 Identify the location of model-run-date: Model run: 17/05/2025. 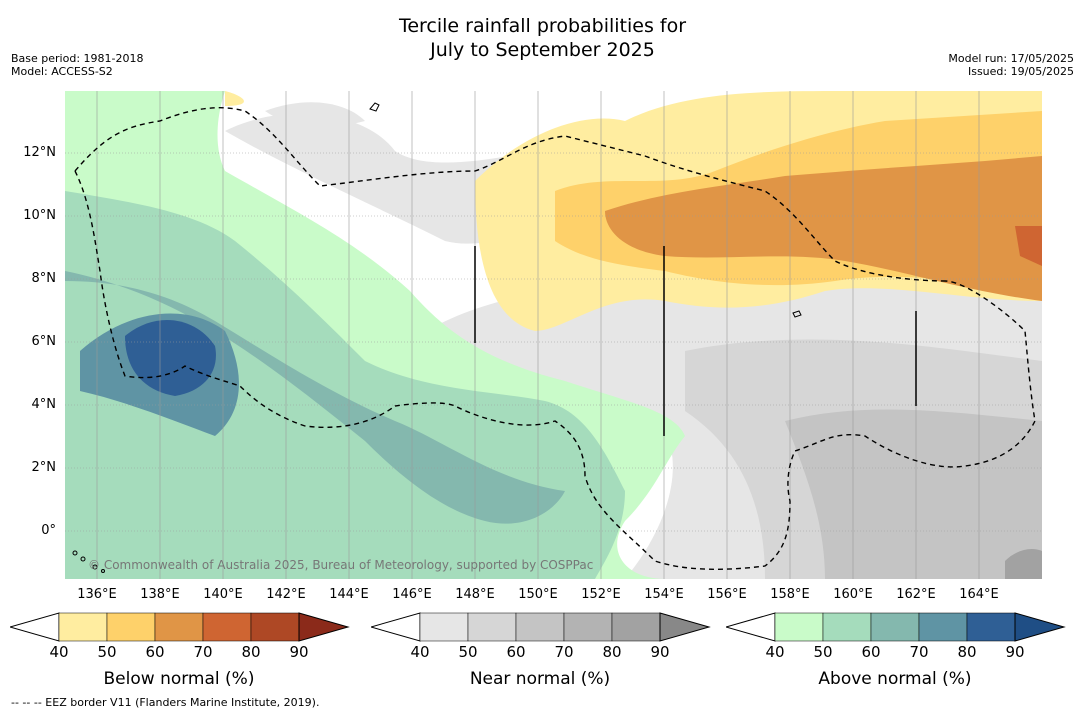
(1011, 58).